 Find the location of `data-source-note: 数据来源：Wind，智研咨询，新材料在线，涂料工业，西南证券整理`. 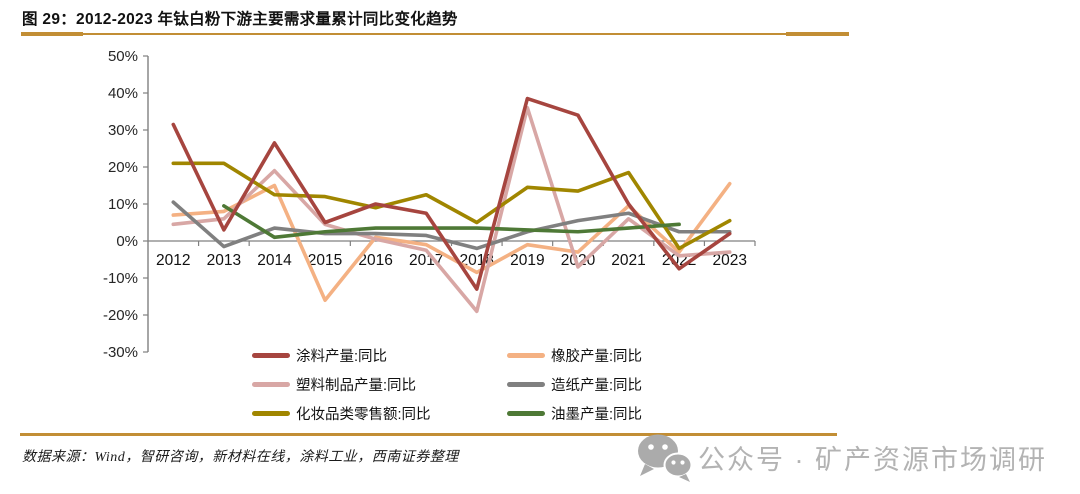

data-source-note: 数据来源：Wind，智研咨询，新材料在线，涂料工业，西南证券整理 is located at coordinates (240, 457).